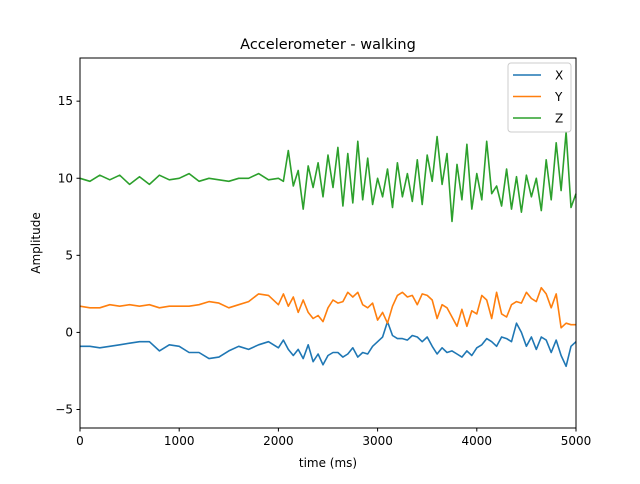 The width and height of the screenshot is (640, 484). I want to click on legend-box, so click(539, 97).